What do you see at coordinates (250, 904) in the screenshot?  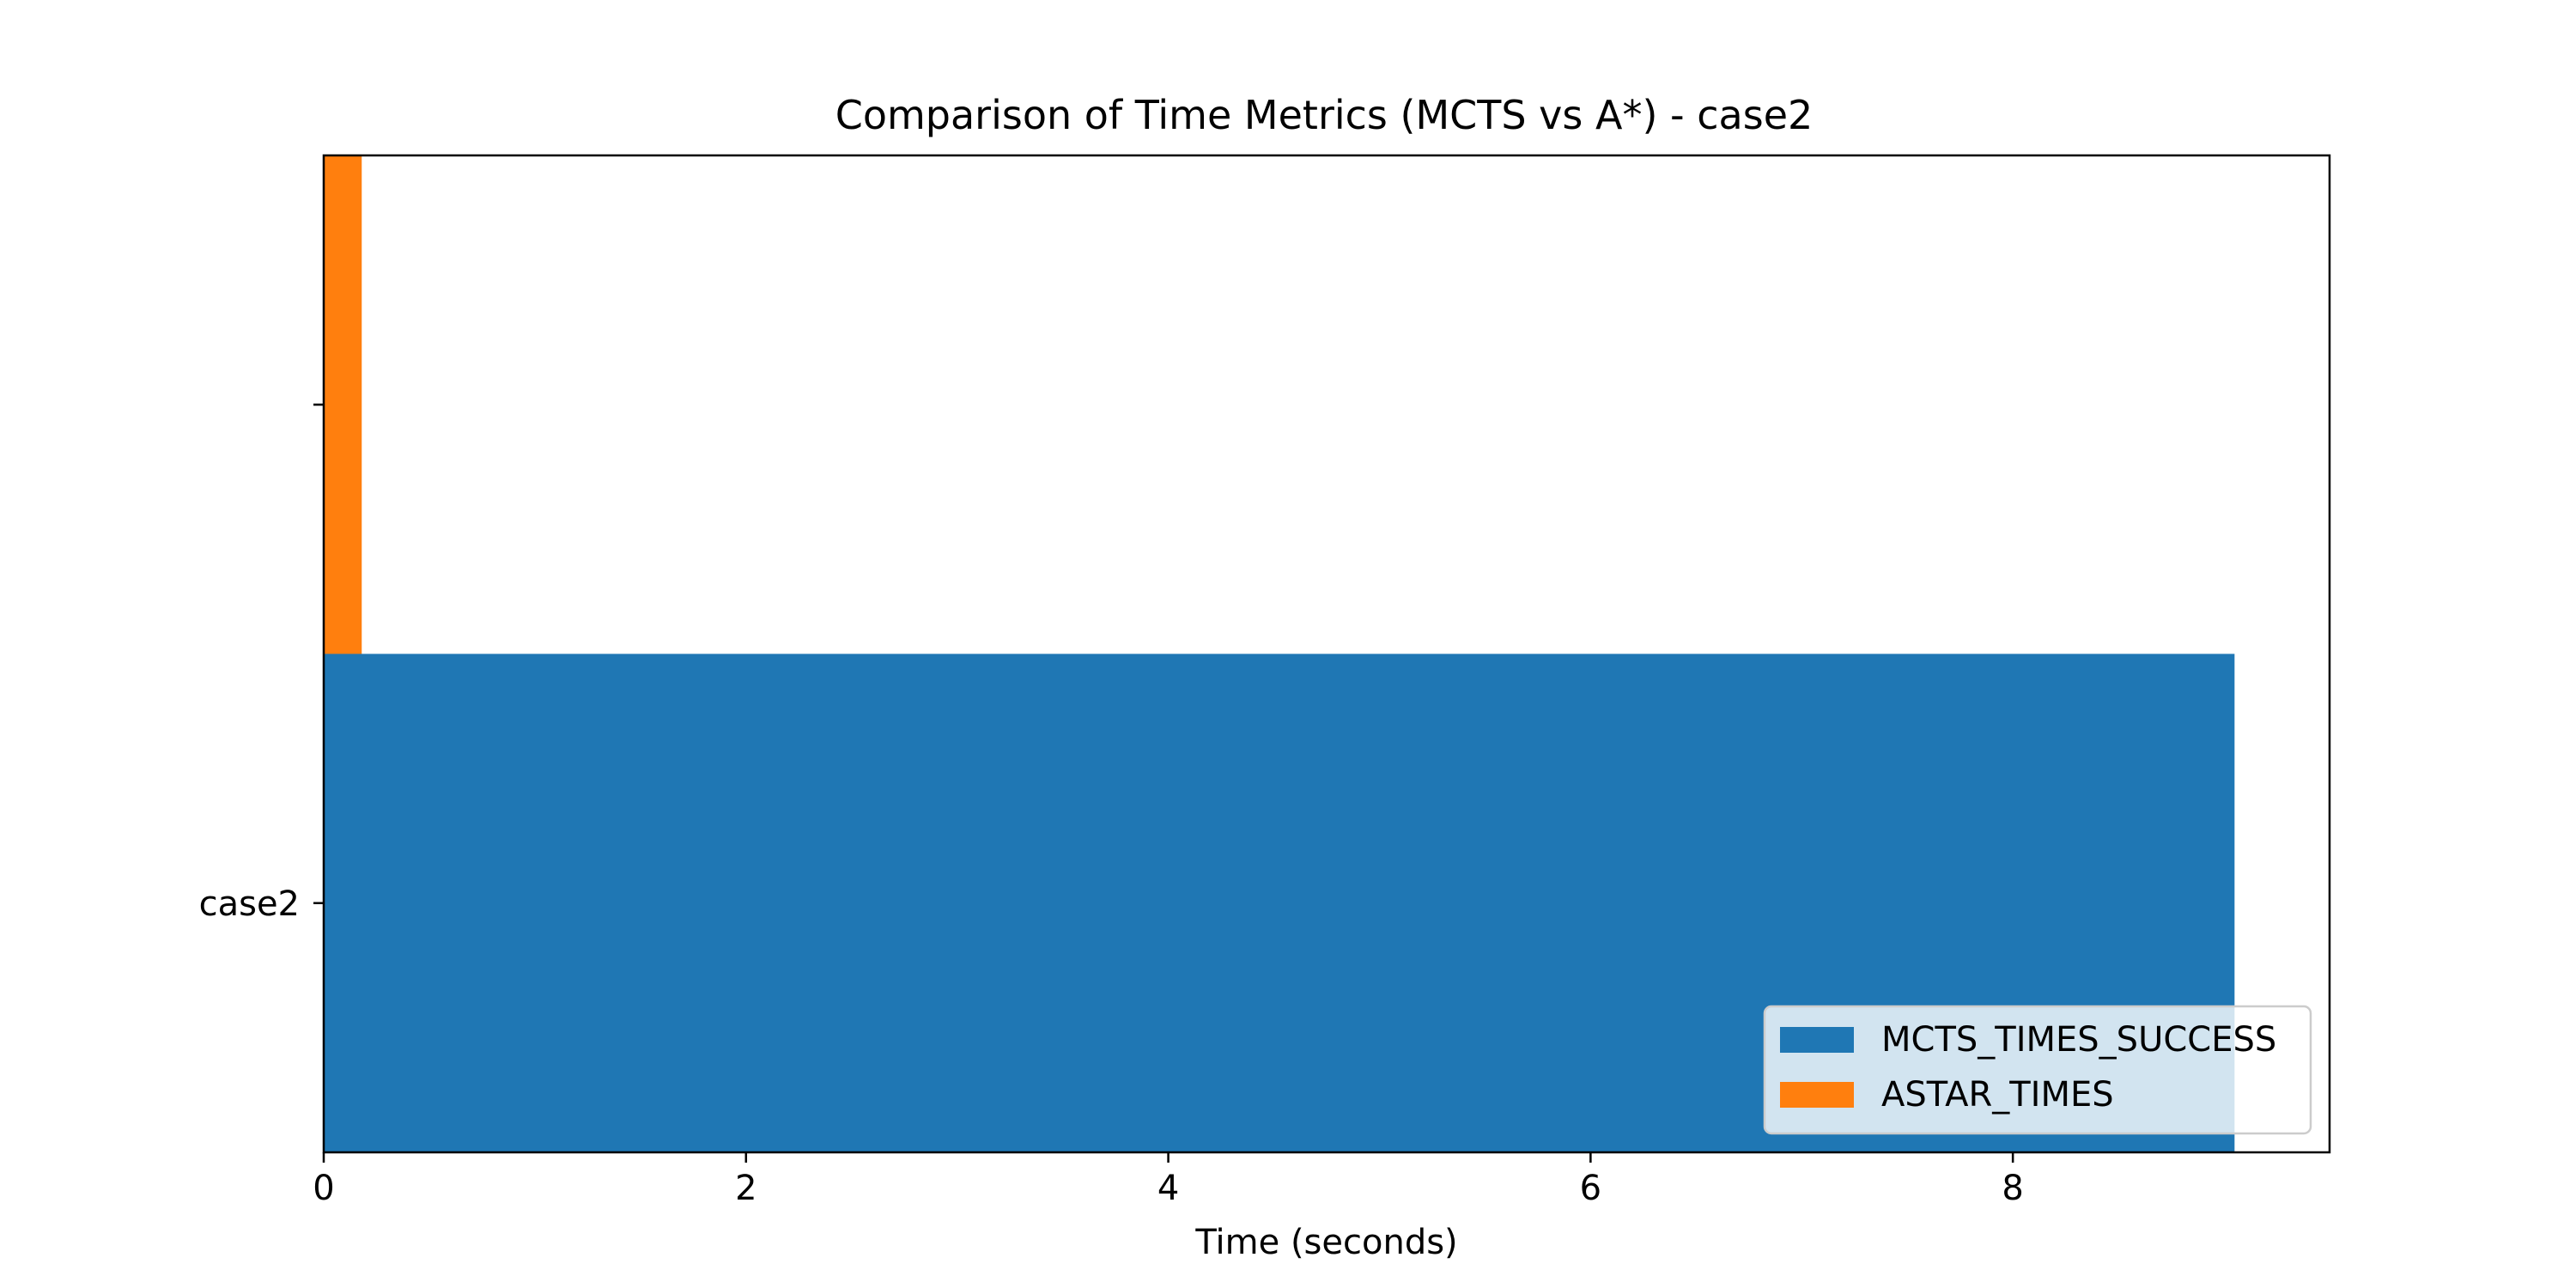 I see `y-tick-label: case2` at bounding box center [250, 904].